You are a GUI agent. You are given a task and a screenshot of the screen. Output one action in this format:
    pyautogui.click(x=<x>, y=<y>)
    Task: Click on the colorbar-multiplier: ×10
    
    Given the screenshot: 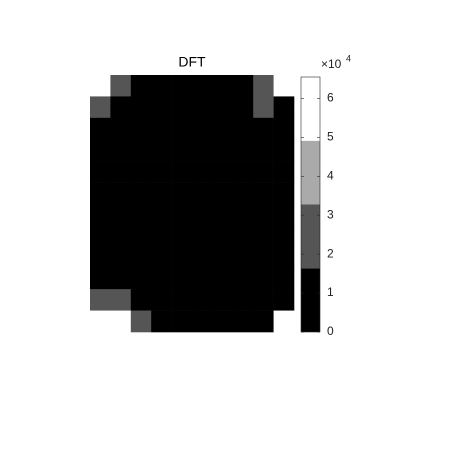 What is the action you would take?
    pyautogui.click(x=331, y=64)
    